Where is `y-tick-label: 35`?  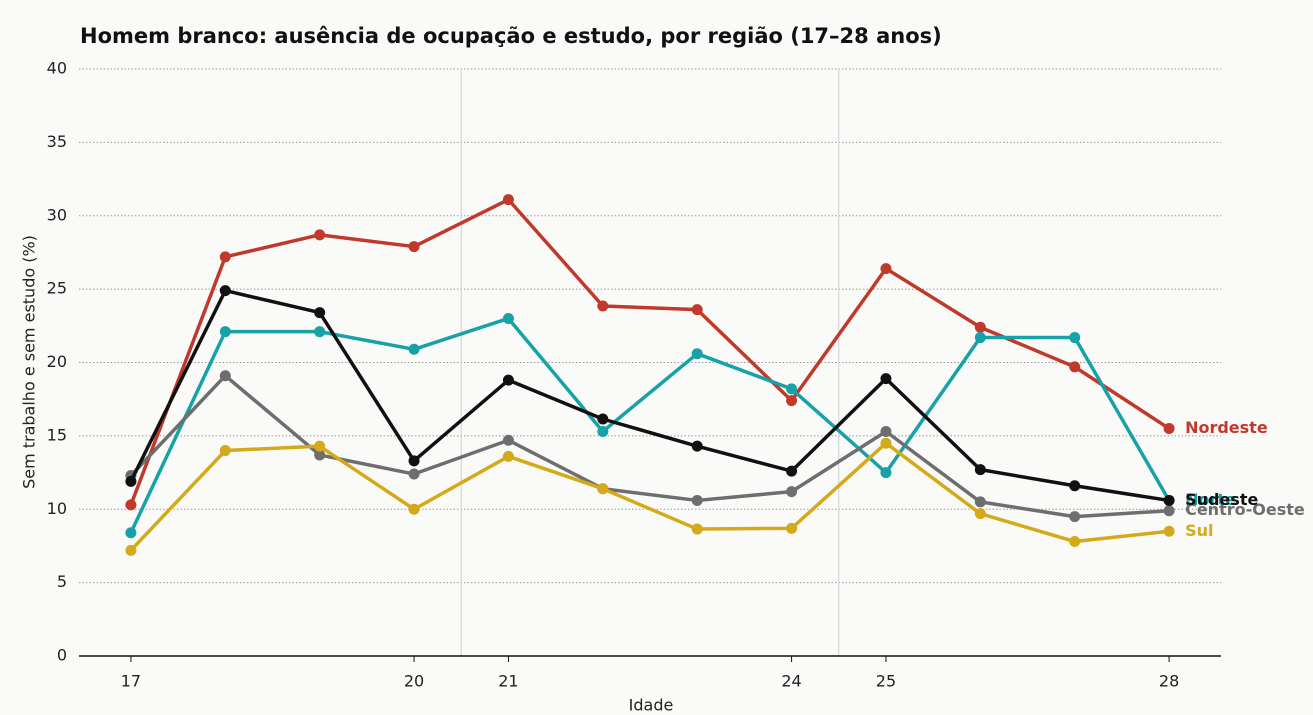 y-tick-label: 35 is located at coordinates (57, 141).